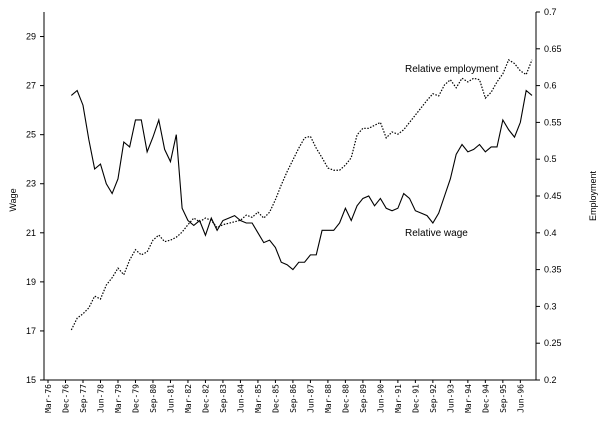  What do you see at coordinates (468, 398) in the screenshot?
I see `x-tick-label: Mar-94` at bounding box center [468, 398].